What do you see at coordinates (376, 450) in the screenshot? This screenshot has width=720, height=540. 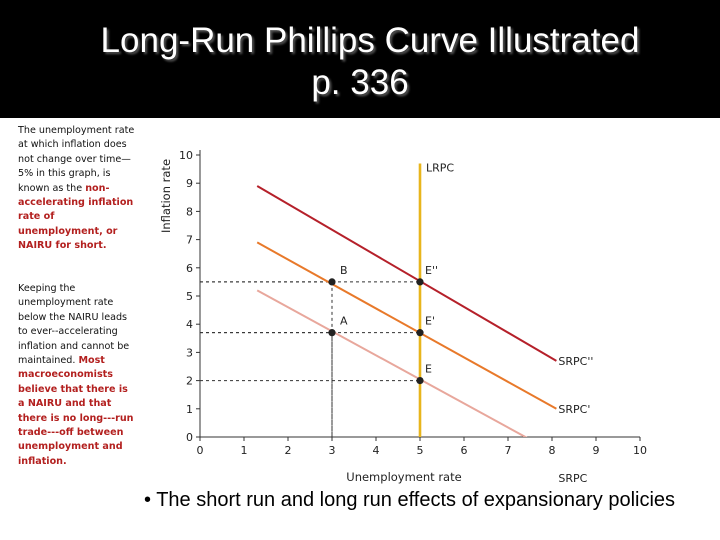 I see `x-tick-label: 4` at bounding box center [376, 450].